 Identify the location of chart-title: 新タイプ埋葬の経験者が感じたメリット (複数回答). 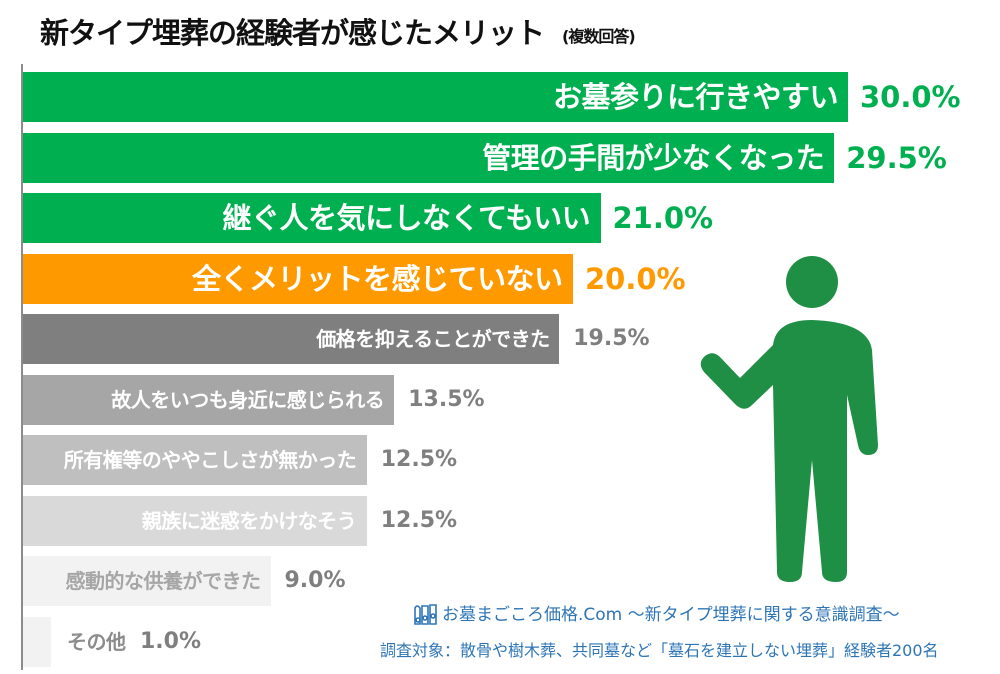
(338, 31).